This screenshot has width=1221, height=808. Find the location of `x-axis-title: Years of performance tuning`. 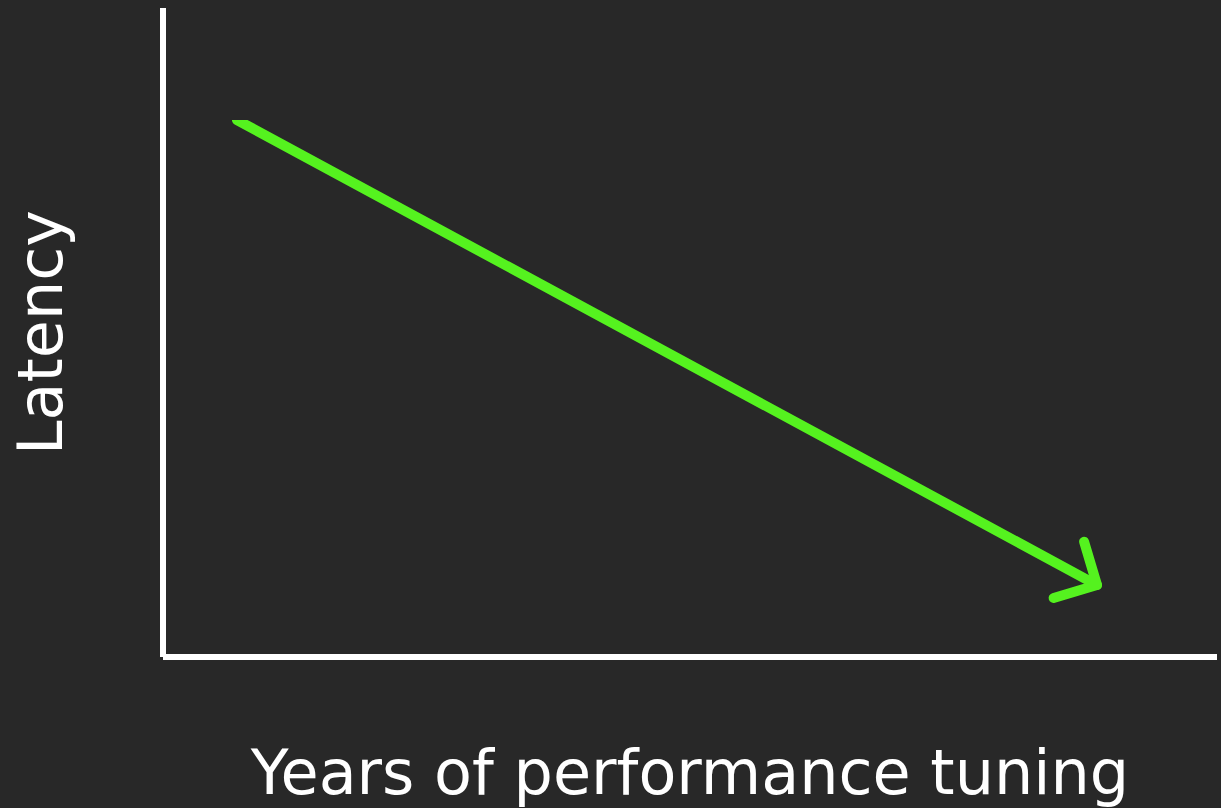

x-axis-title: Years of performance tuning is located at coordinates (689, 772).